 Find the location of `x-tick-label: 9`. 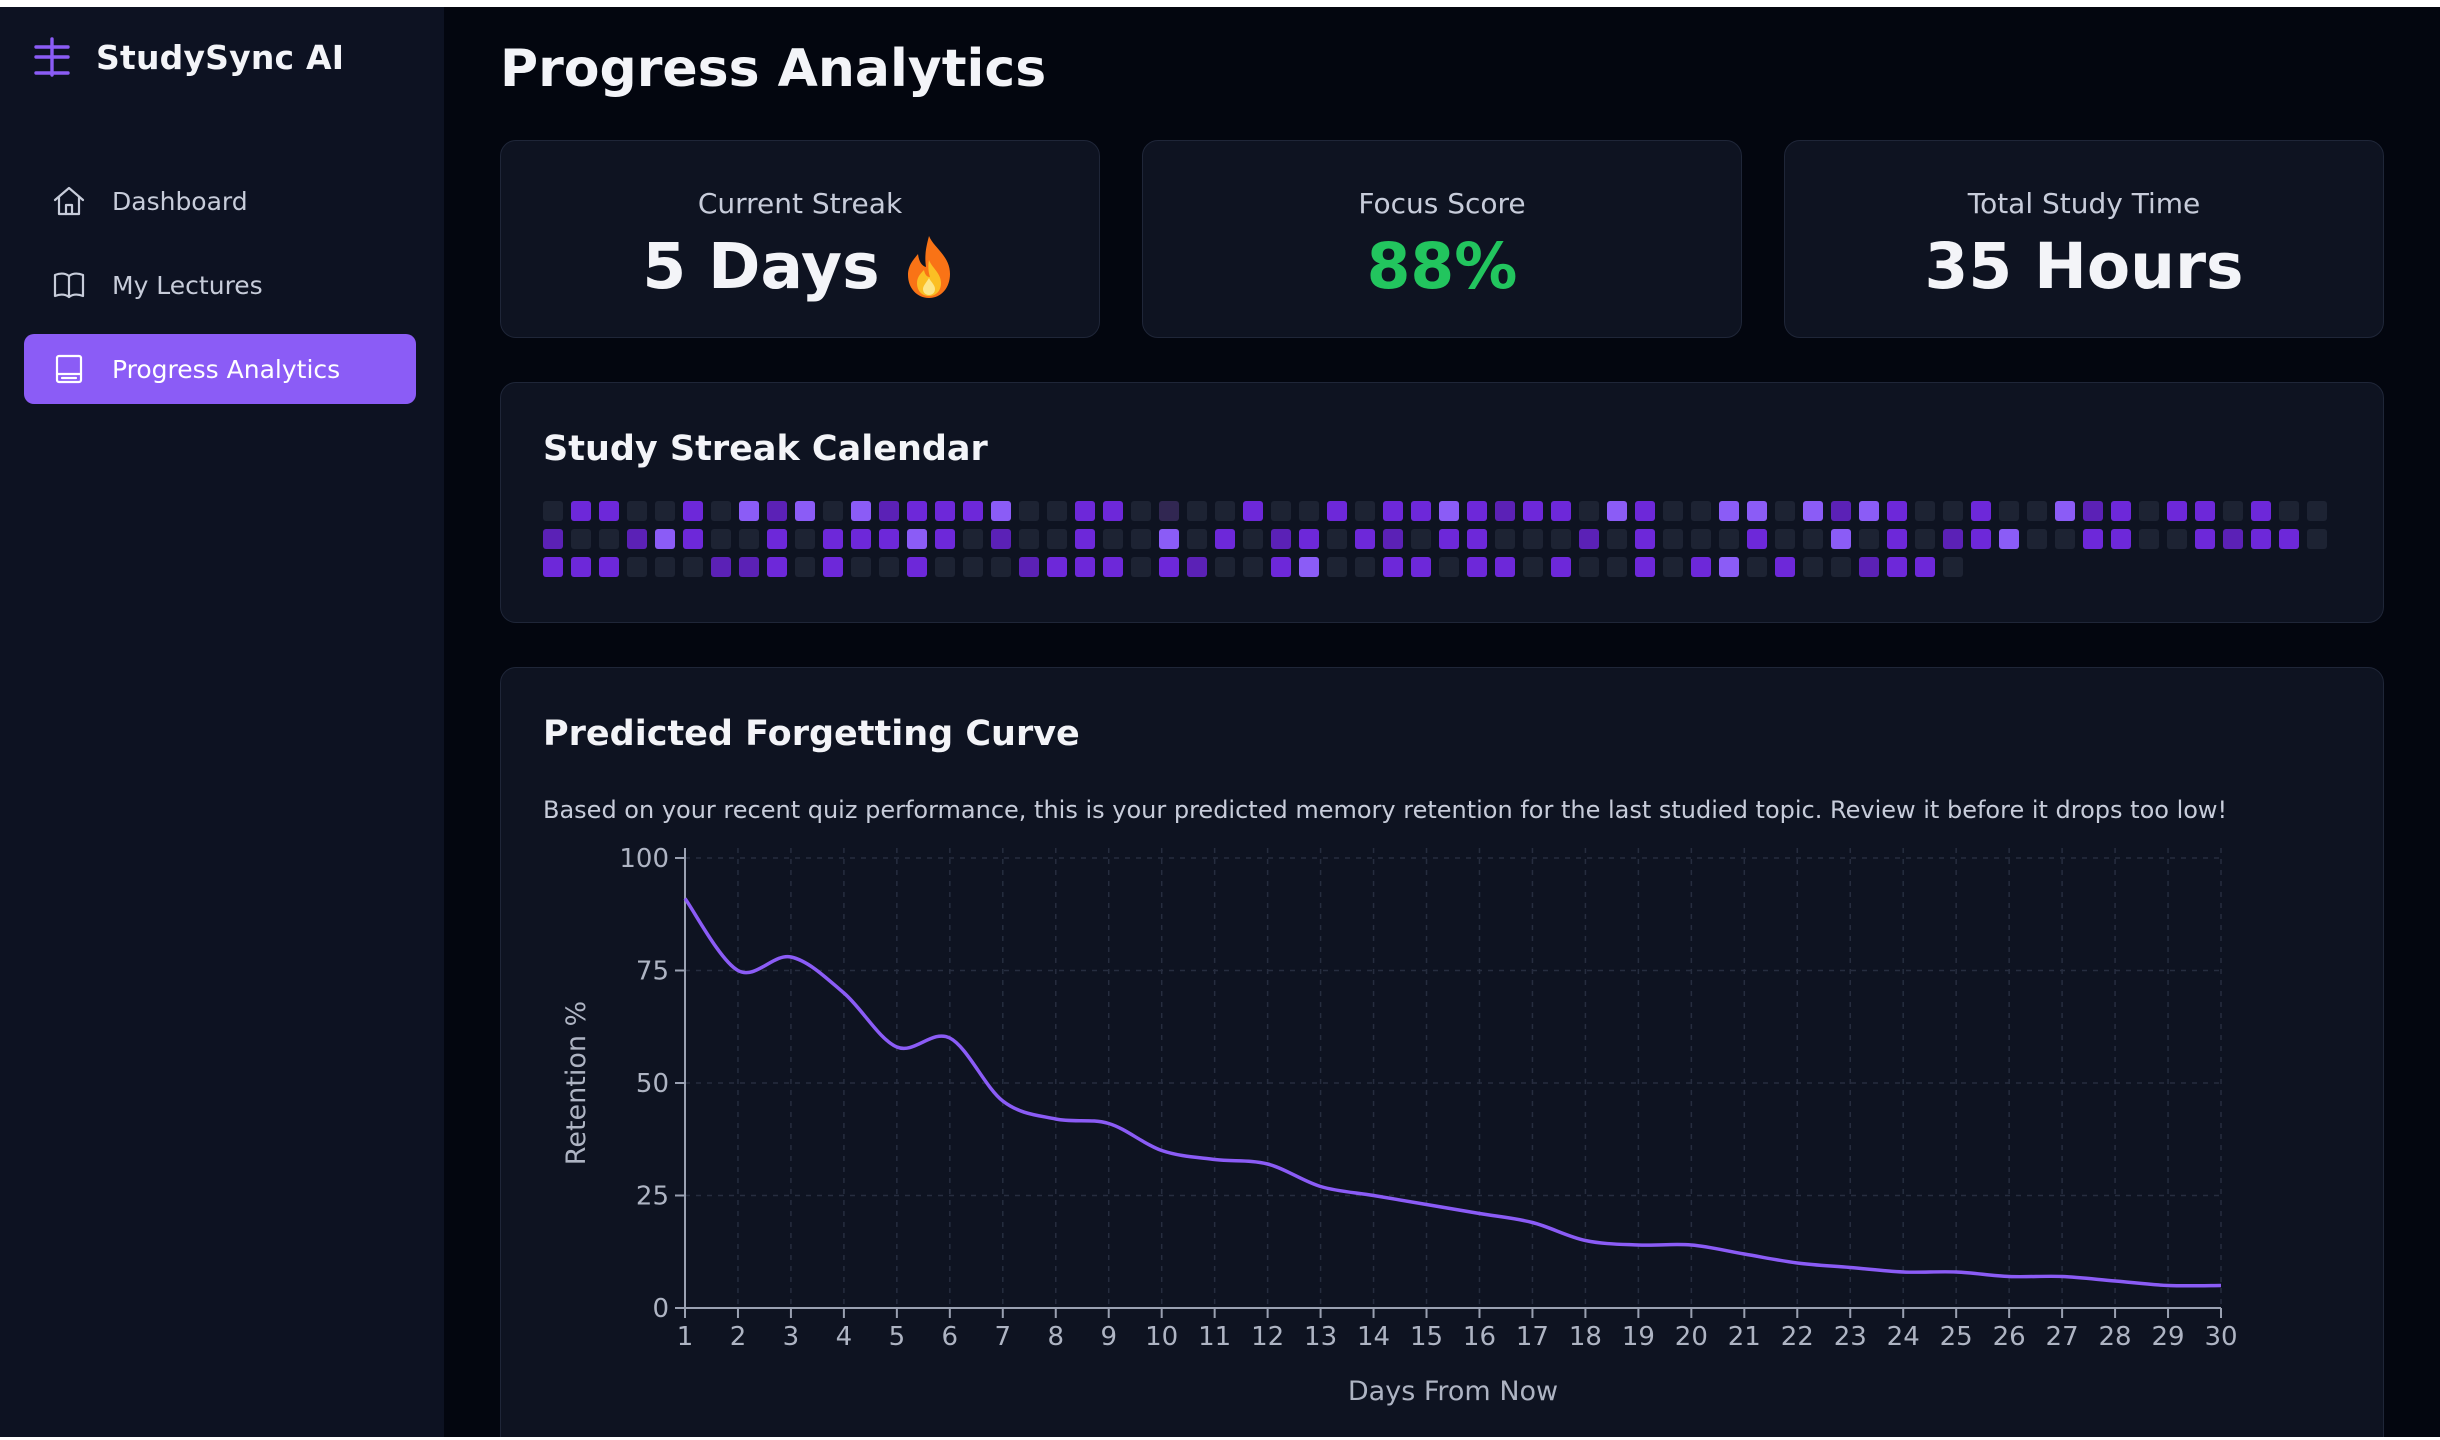

x-tick-label: 9 is located at coordinates (1108, 1337).